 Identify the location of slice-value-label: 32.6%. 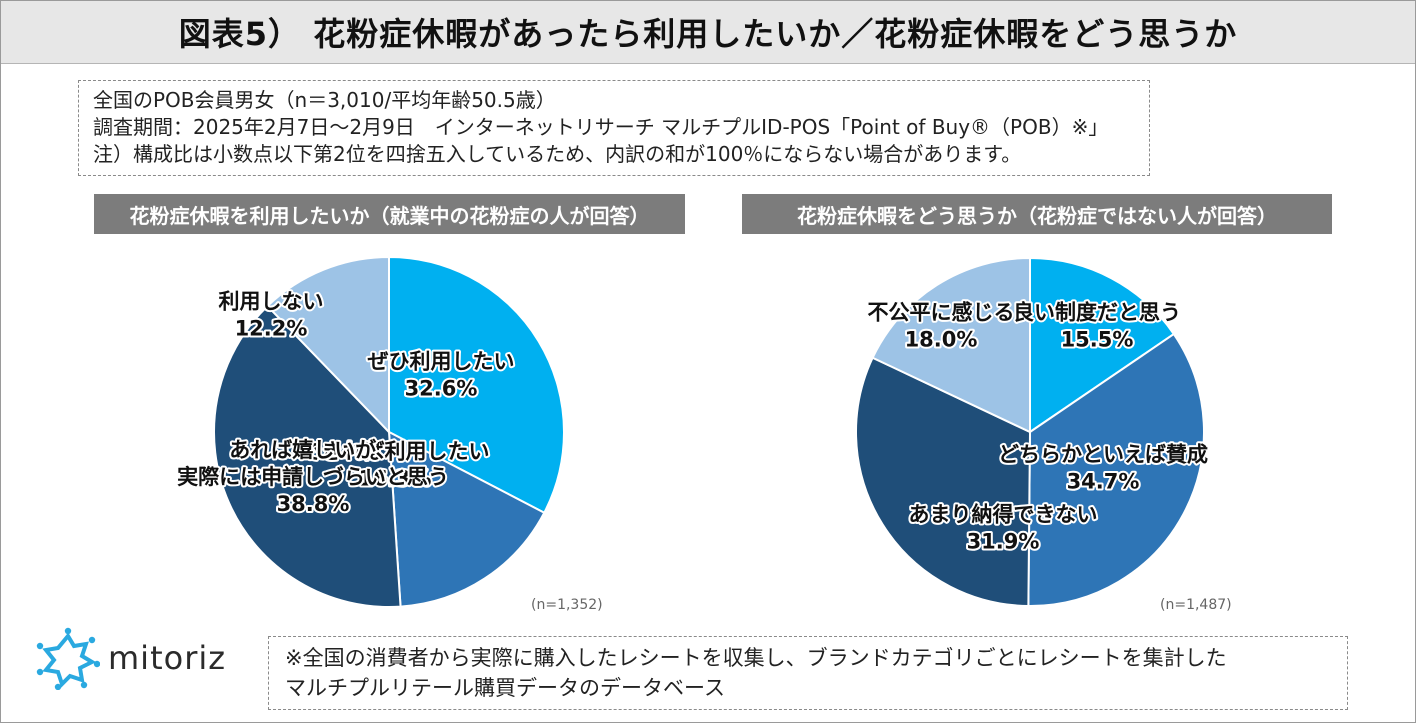
(441, 389).